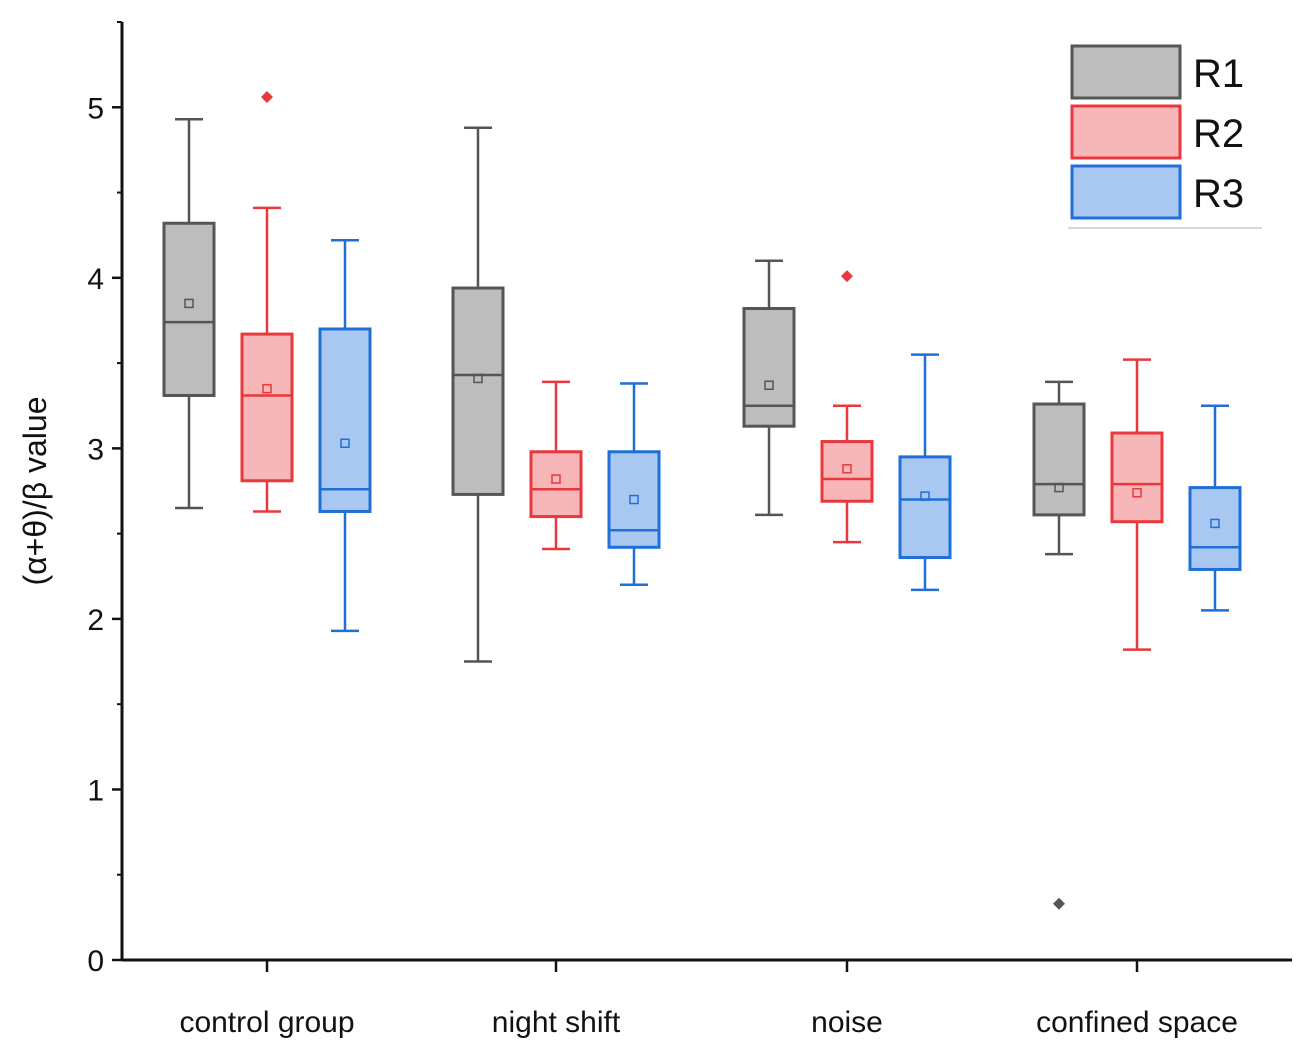 Image resolution: width=1310 pixels, height=1056 pixels. I want to click on y-tick-label: 4, so click(95, 279).